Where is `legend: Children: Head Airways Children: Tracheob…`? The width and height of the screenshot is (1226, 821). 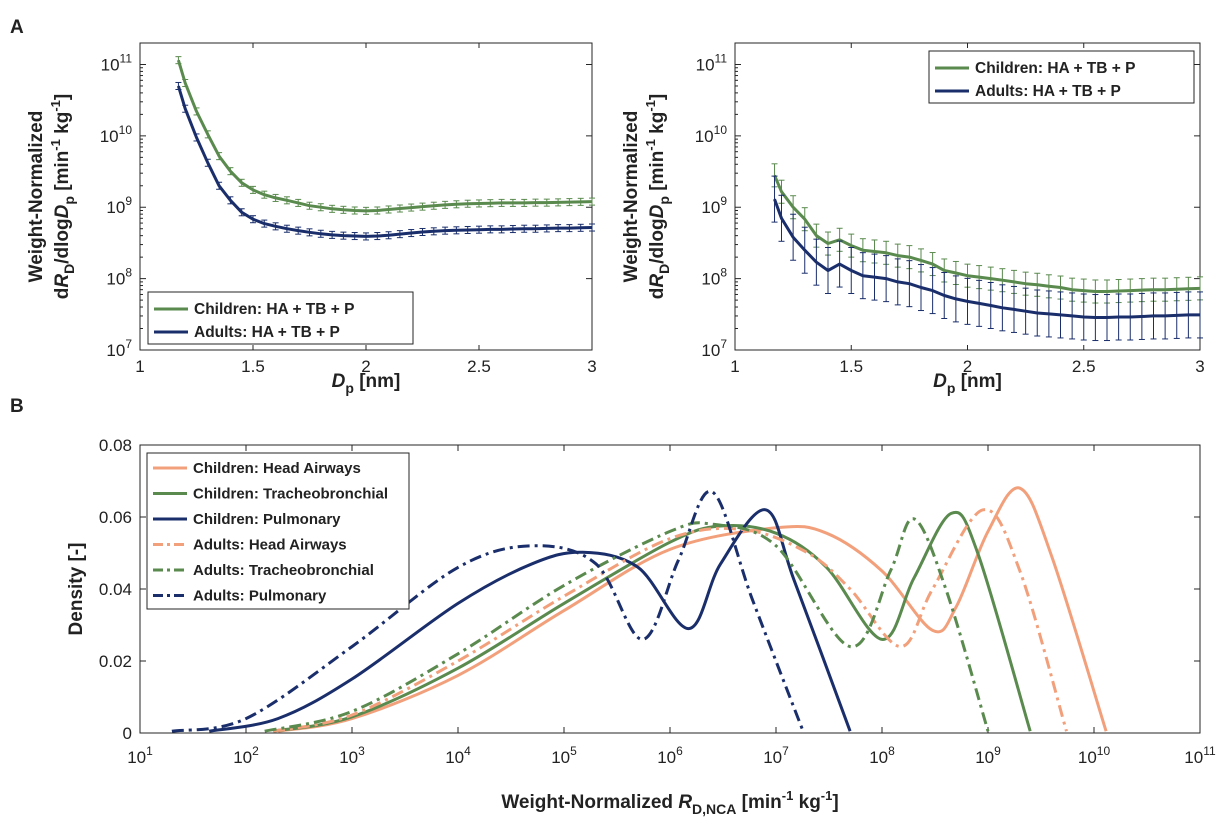
legend: Children: Head Airways Children: Tracheob… is located at coordinates (278, 531).